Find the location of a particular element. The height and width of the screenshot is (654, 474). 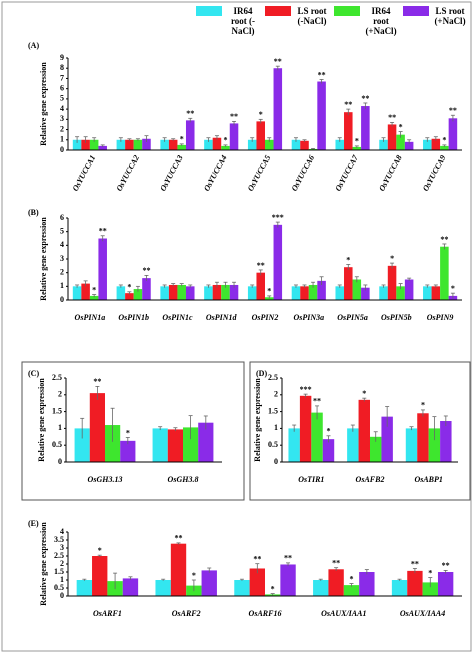

significance-label: *** is located at coordinates (306, 389).